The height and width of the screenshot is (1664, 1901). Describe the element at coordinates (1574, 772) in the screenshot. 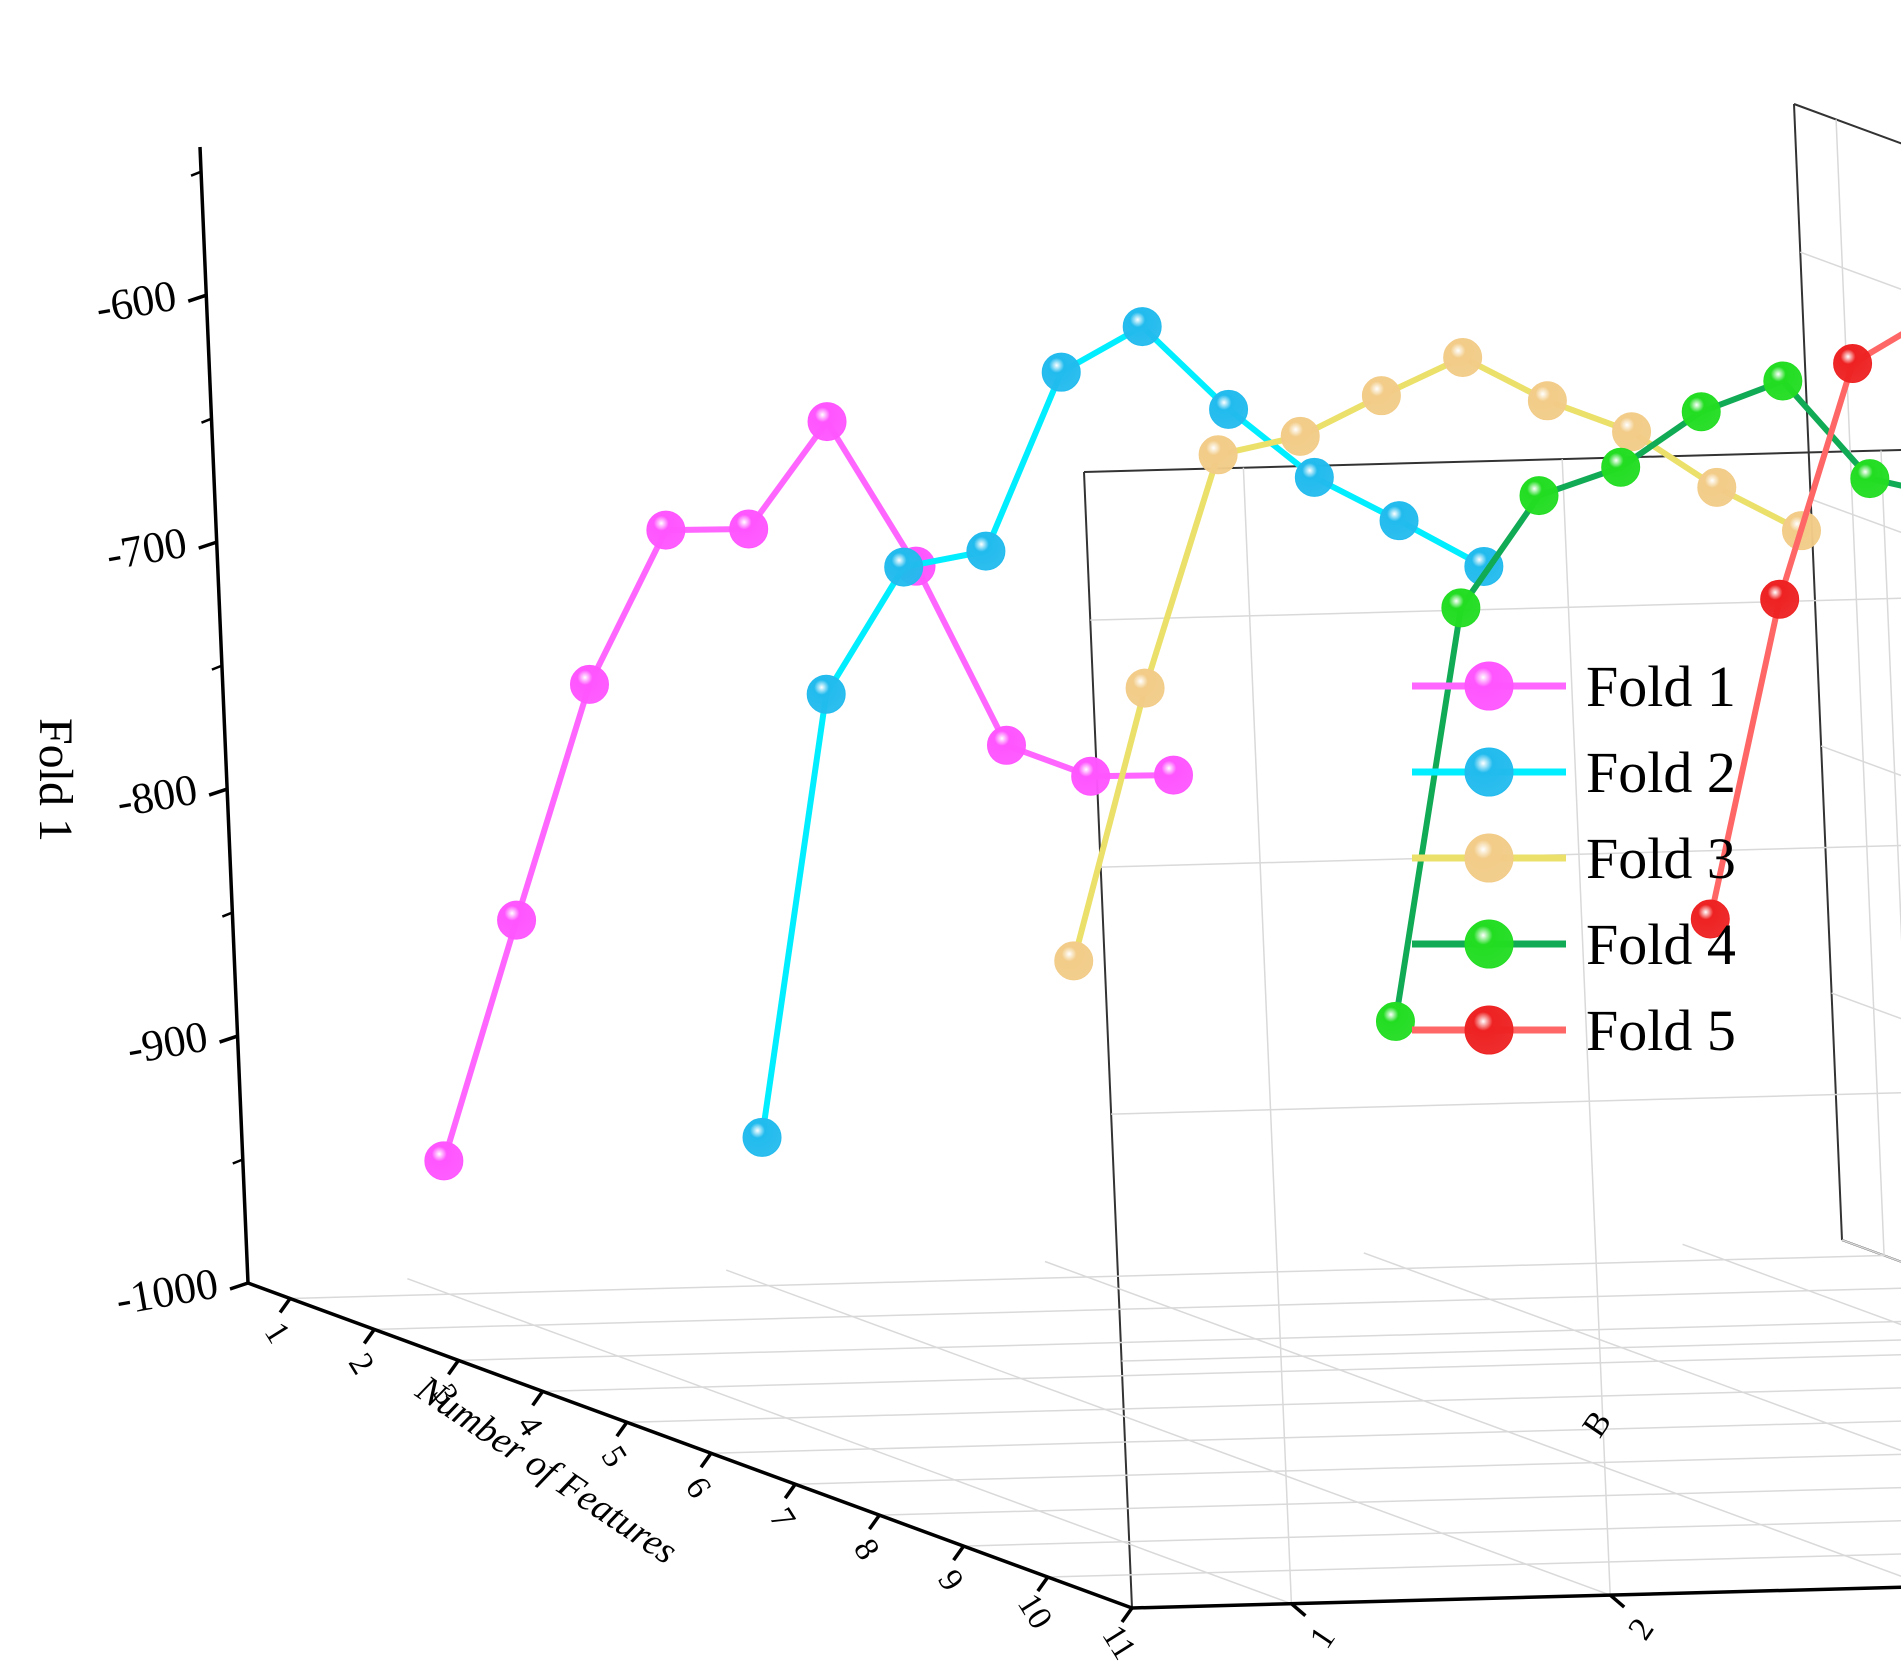

I see `legend-item: Fold 2` at that location.